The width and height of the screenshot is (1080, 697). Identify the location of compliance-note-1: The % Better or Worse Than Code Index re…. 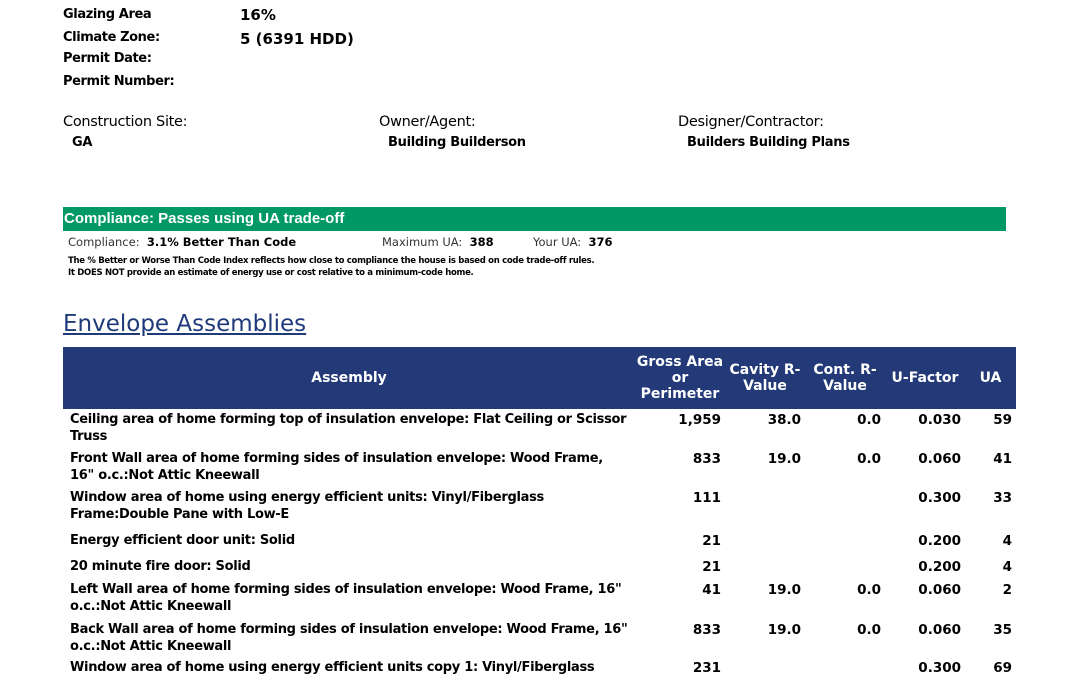
(331, 261).